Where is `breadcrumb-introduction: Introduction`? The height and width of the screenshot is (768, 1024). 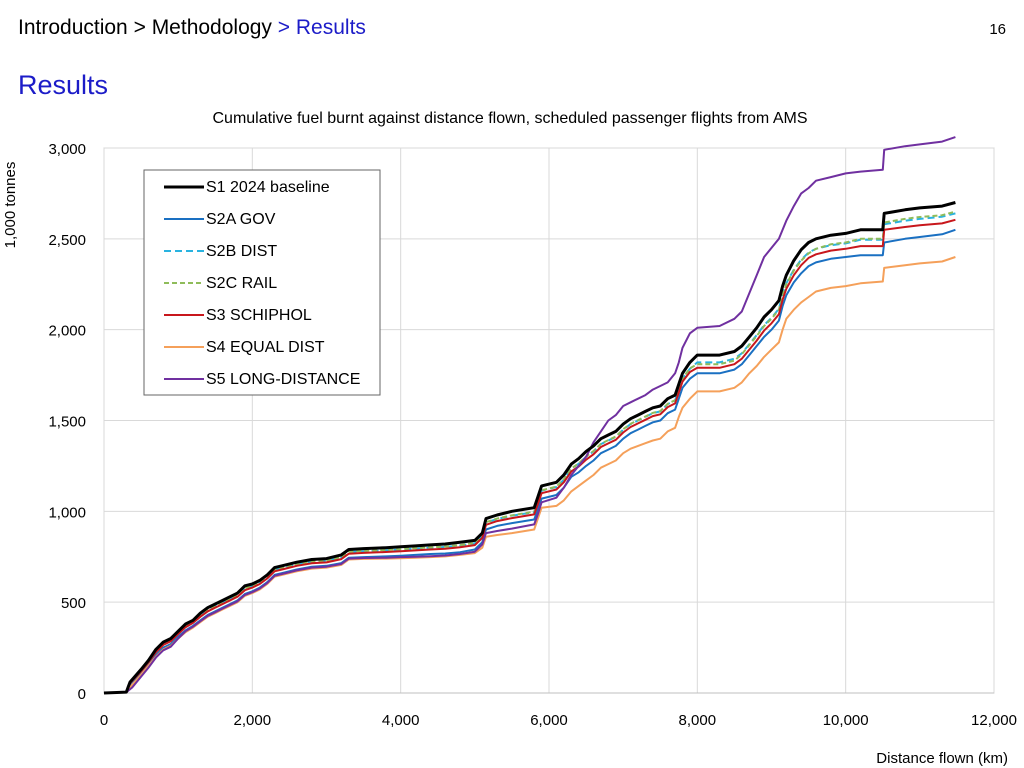
breadcrumb-introduction: Introduction is located at coordinates (73, 27).